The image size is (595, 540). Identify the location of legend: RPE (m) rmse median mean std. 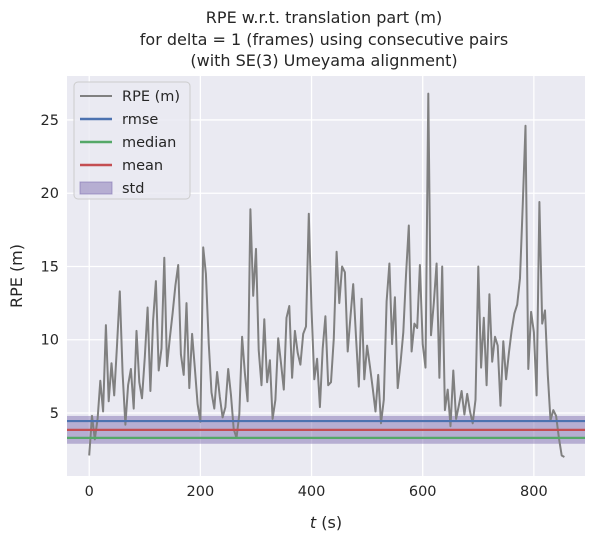
(132, 140).